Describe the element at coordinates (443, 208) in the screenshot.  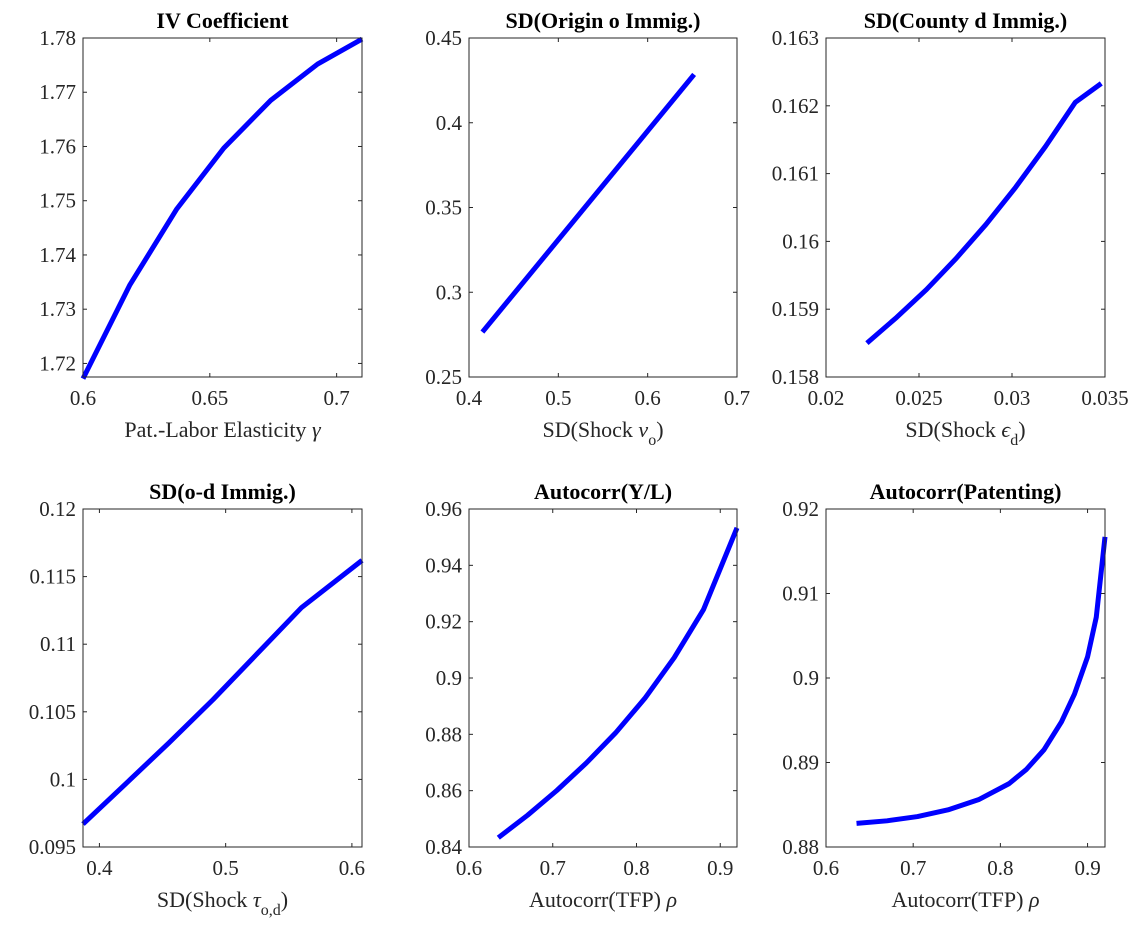
I see `y-tick-label: 0.35` at that location.